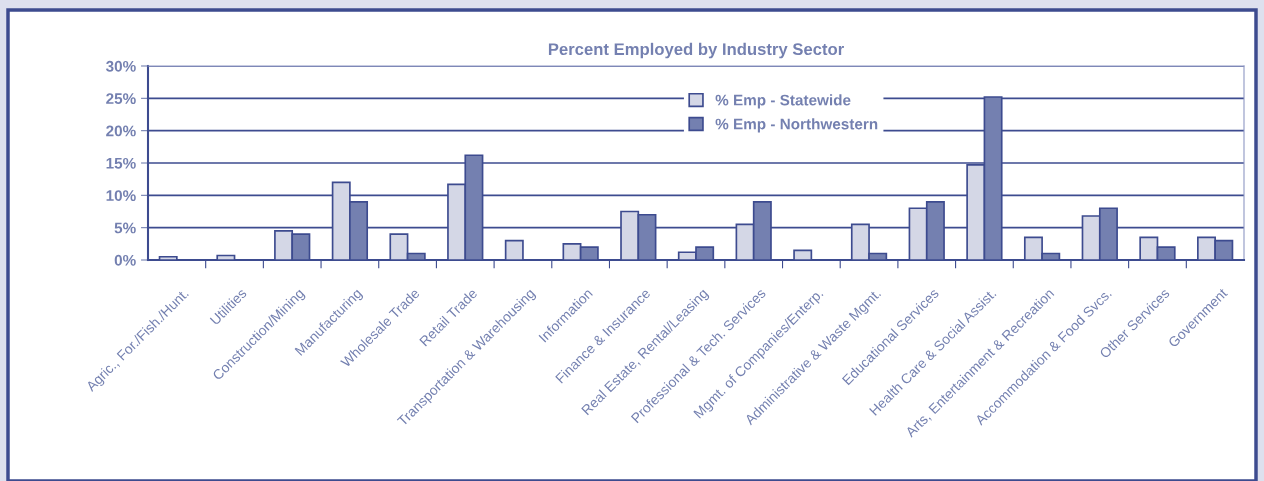  Describe the element at coordinates (125, 228) in the screenshot. I see `y-tick-label: 5%` at that location.